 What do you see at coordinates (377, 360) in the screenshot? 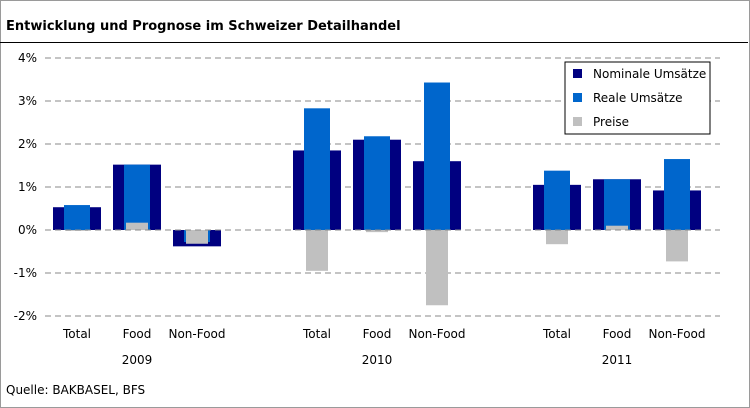
I see `x-year-label: 2010` at bounding box center [377, 360].